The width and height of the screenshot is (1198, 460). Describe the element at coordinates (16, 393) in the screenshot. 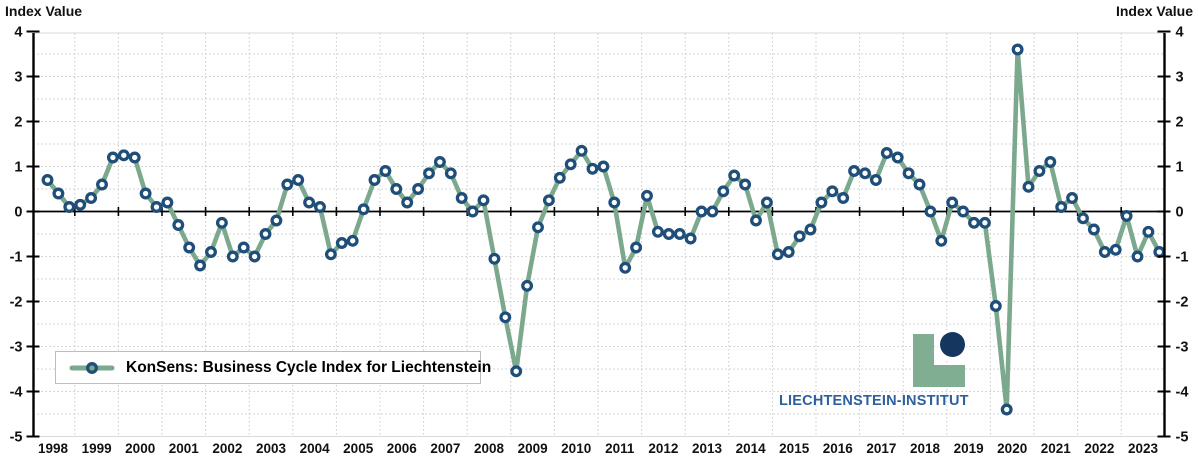

I see `left-y-axis-tick-label: -4` at that location.